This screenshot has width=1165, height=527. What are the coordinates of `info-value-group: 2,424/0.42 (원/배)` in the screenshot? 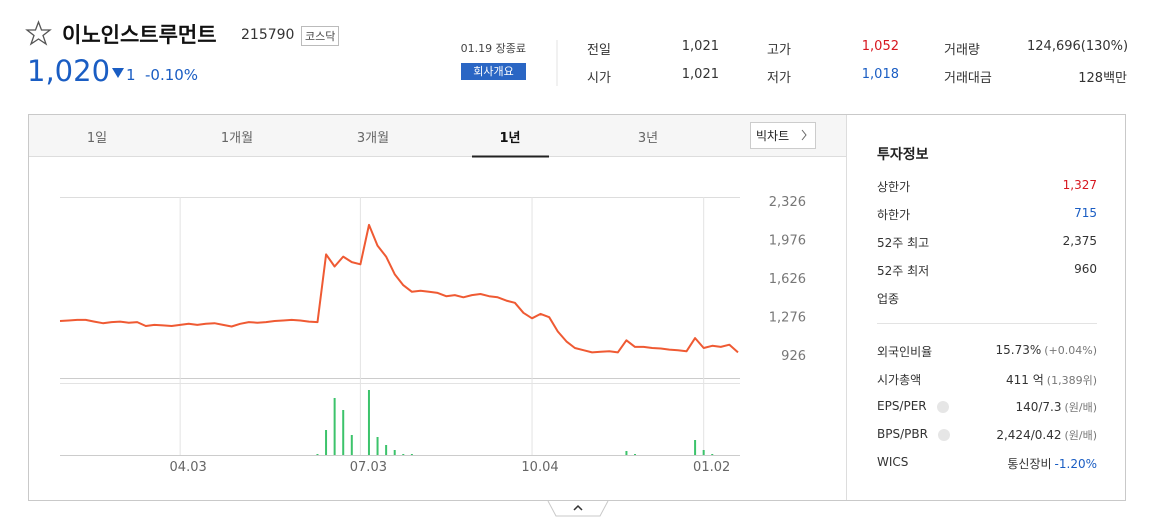 It's located at (1046, 435).